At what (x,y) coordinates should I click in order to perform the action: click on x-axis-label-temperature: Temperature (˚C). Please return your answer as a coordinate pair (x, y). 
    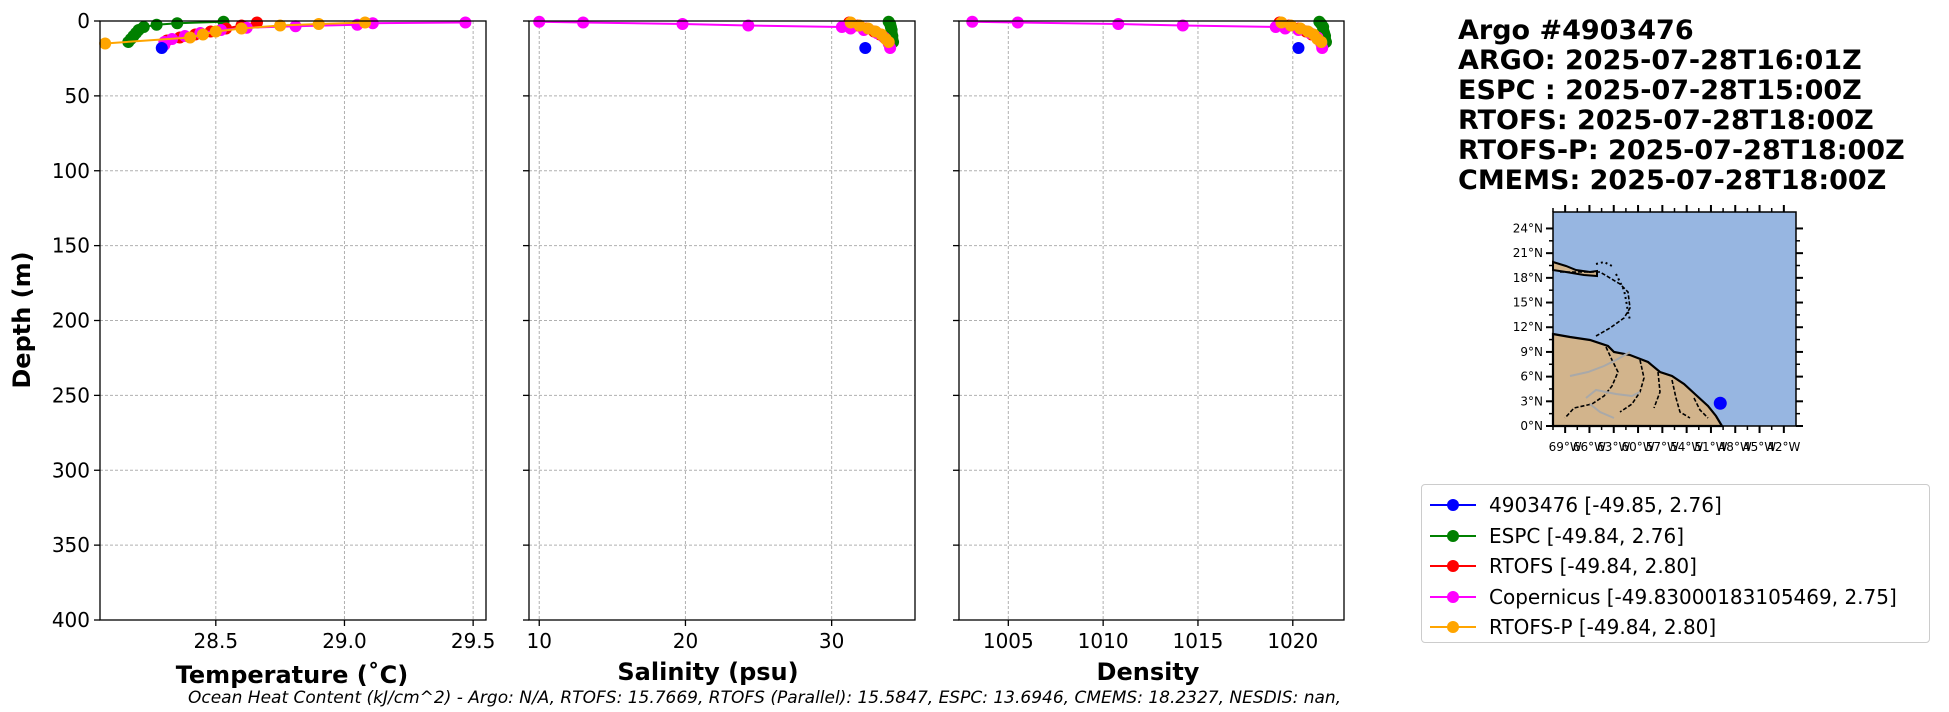
    Looking at the image, I should click on (292, 675).